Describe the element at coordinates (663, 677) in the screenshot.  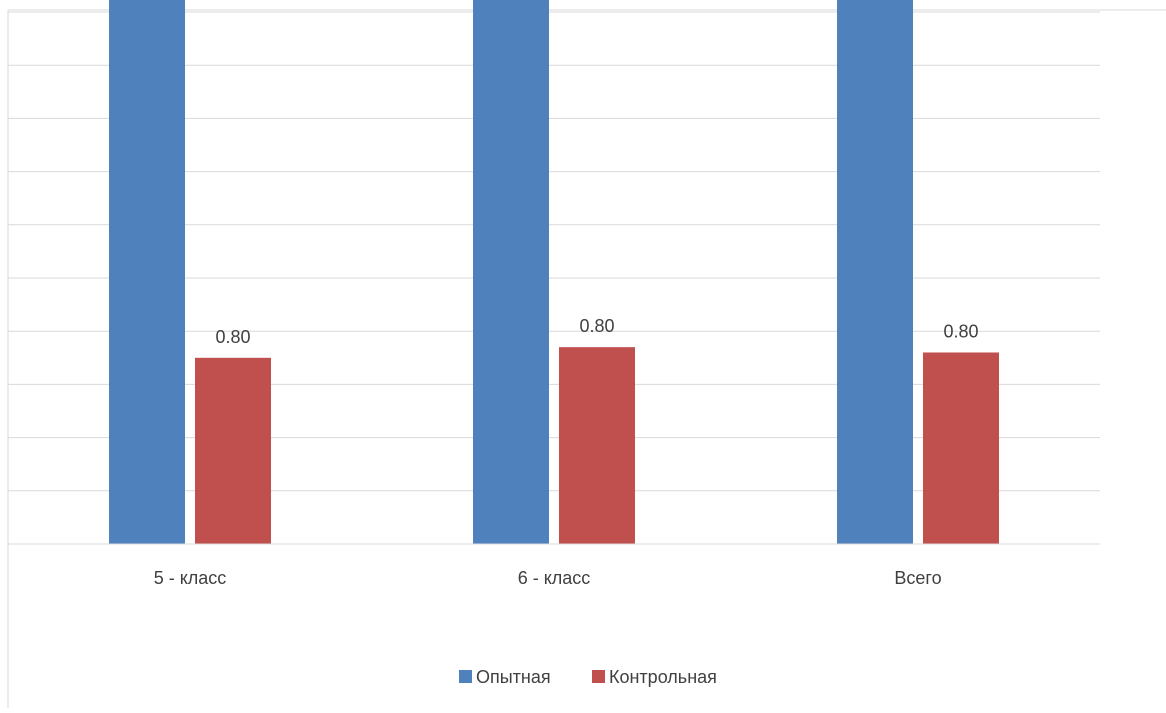
I see `legend-label: Контрольная` at that location.